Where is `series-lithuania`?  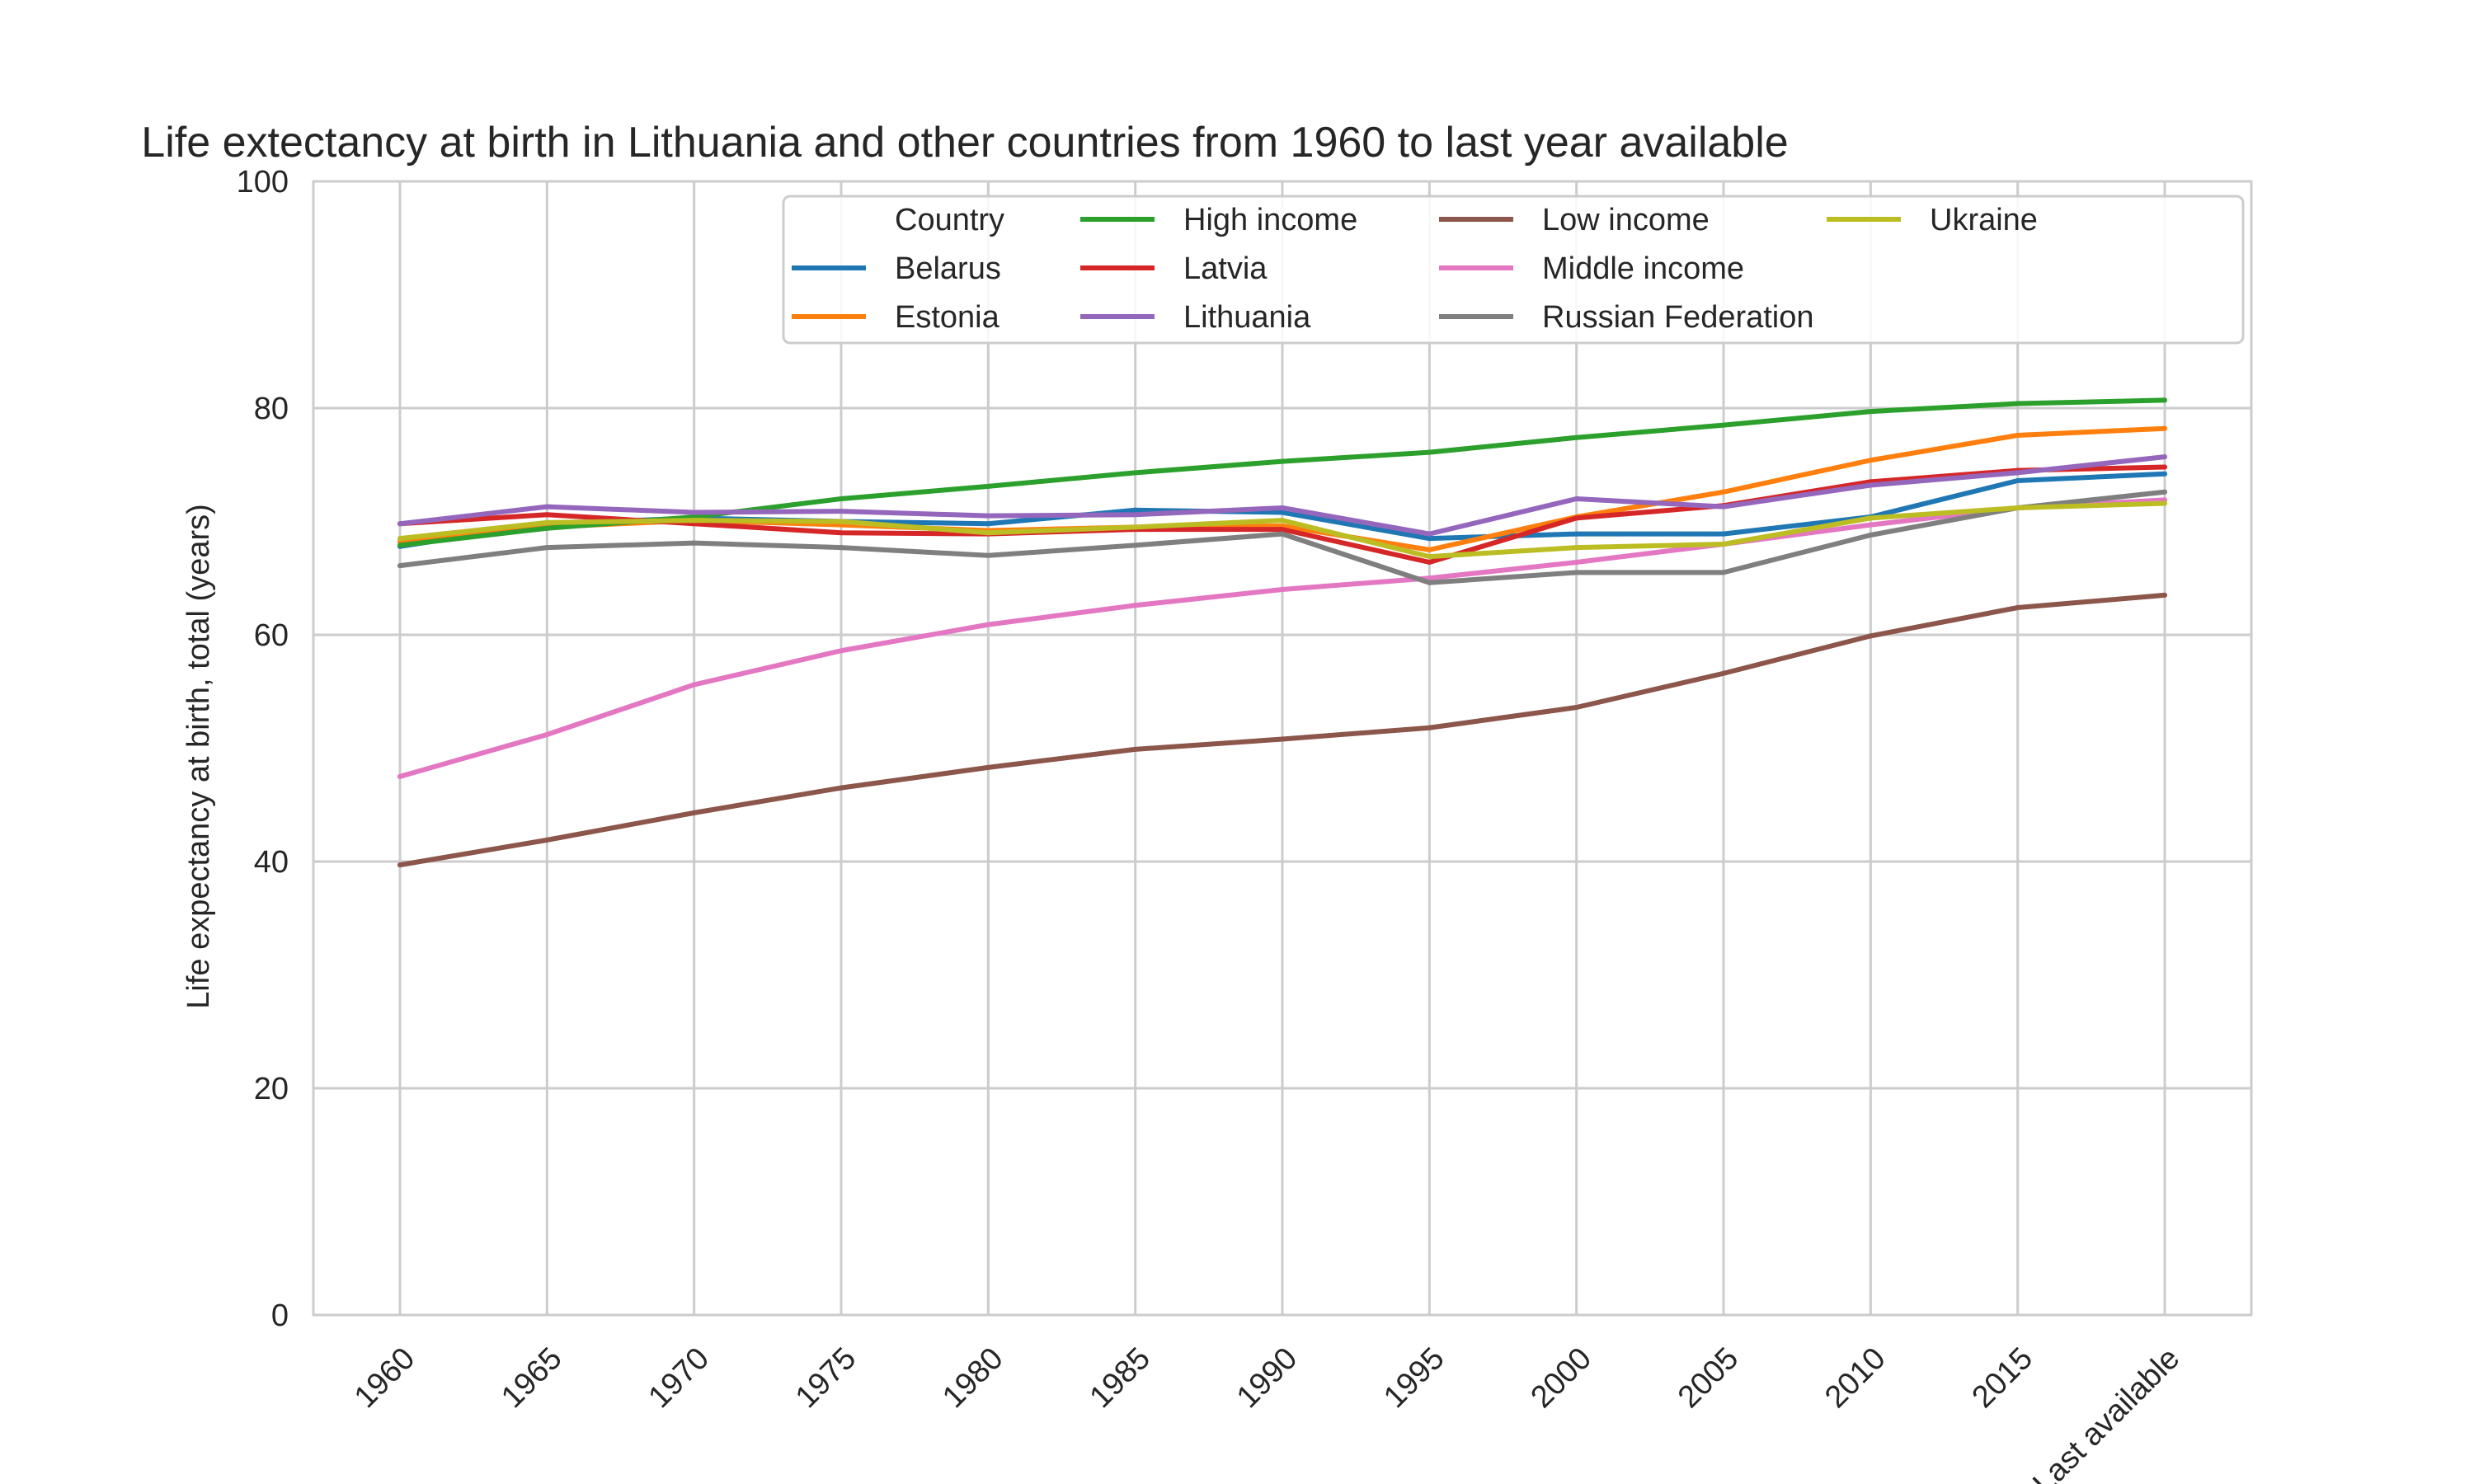
series-lithuania is located at coordinates (1282, 495).